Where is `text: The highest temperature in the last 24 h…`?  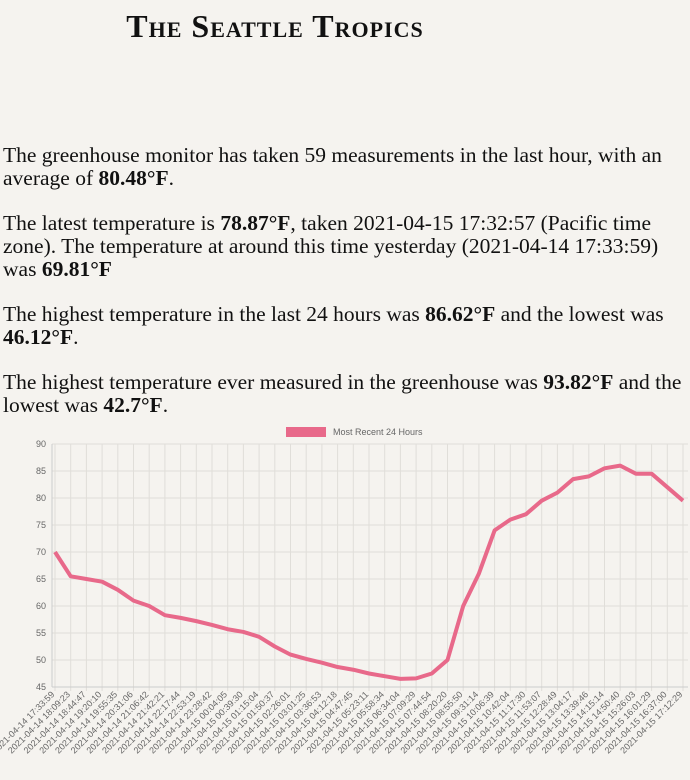
text: The highest temperature in the last 24 h… is located at coordinates (214, 314).